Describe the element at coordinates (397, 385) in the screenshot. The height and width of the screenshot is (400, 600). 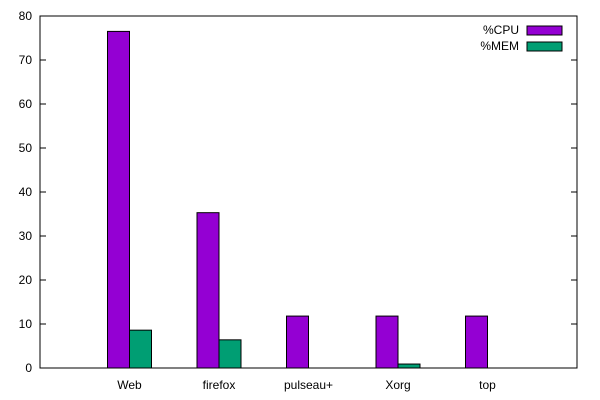
I see `x-tick-label: Xorg` at that location.